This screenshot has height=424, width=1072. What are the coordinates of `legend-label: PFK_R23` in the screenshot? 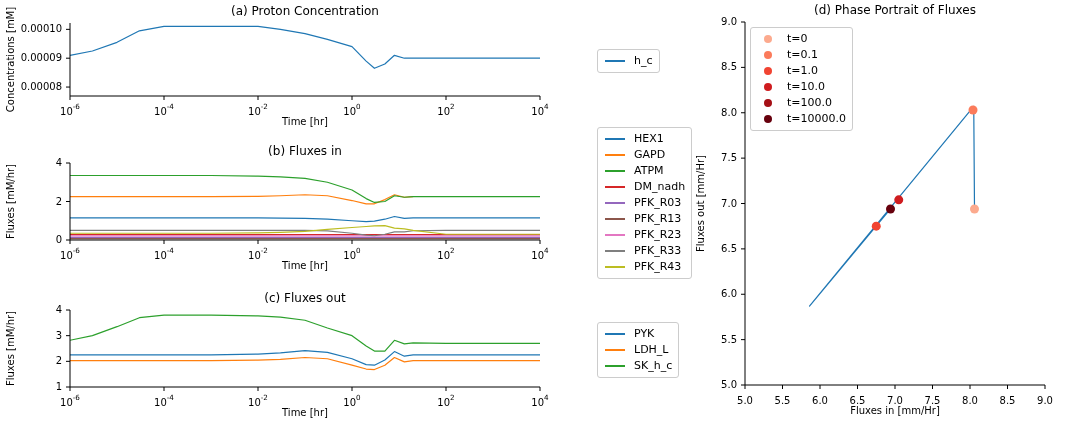 It's located at (658, 234).